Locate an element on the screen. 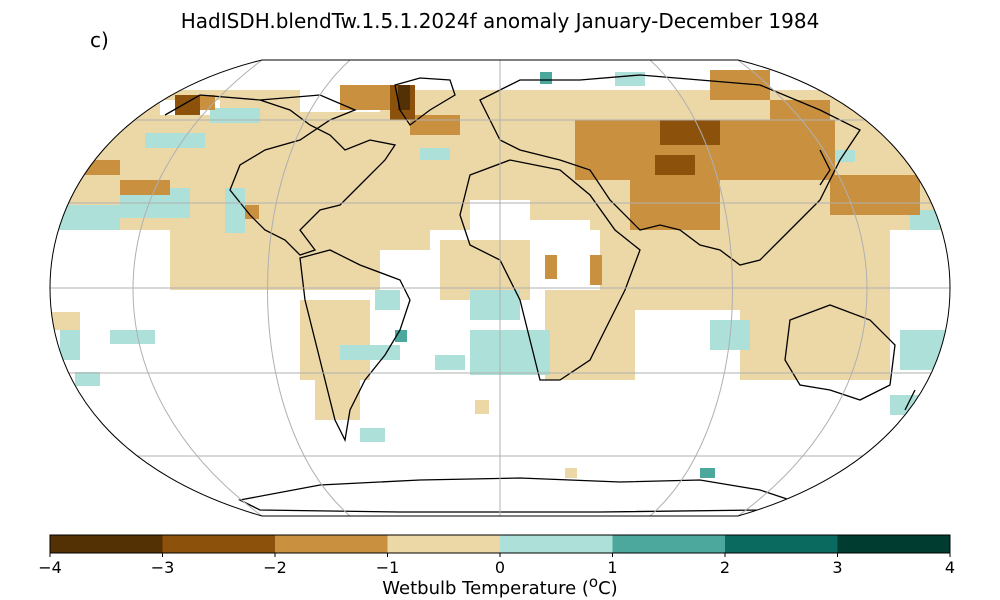  colorbar is located at coordinates (500, 545).